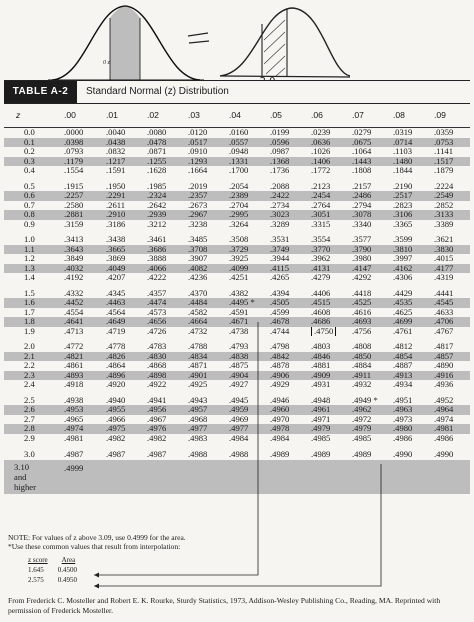  What do you see at coordinates (280, 186) in the screenshot?
I see `area-cell: .2088` at bounding box center [280, 186].